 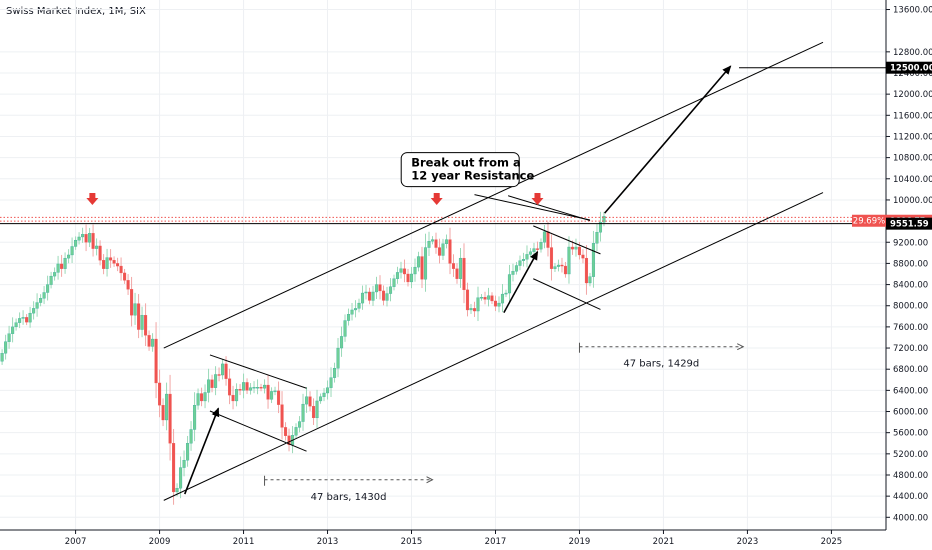 What do you see at coordinates (912, 95) in the screenshot?
I see `y-tick-label: 12000.00` at bounding box center [912, 95].